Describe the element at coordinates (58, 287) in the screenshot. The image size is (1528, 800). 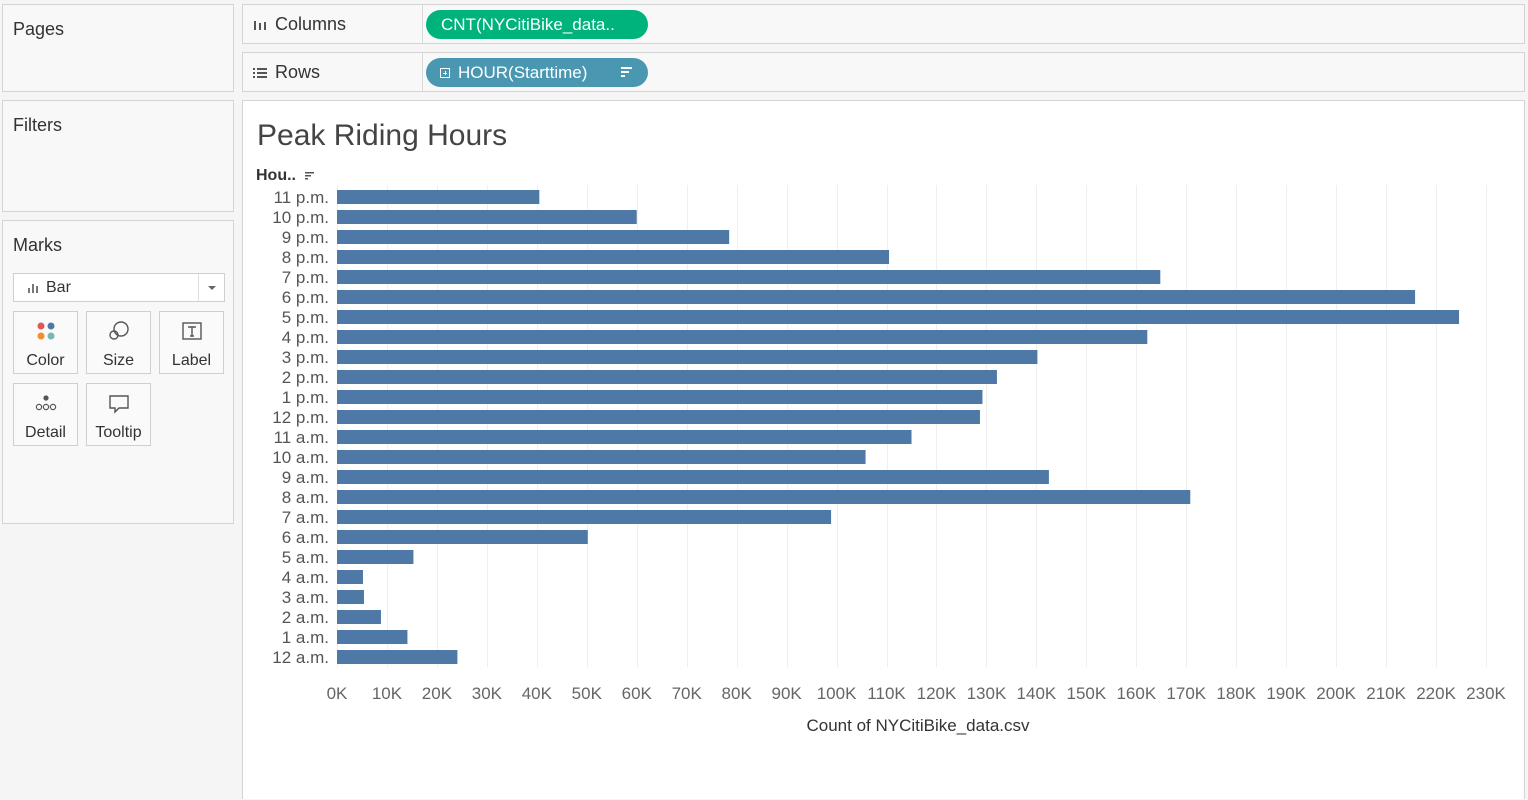
I see `mark-type-label: Bar` at that location.